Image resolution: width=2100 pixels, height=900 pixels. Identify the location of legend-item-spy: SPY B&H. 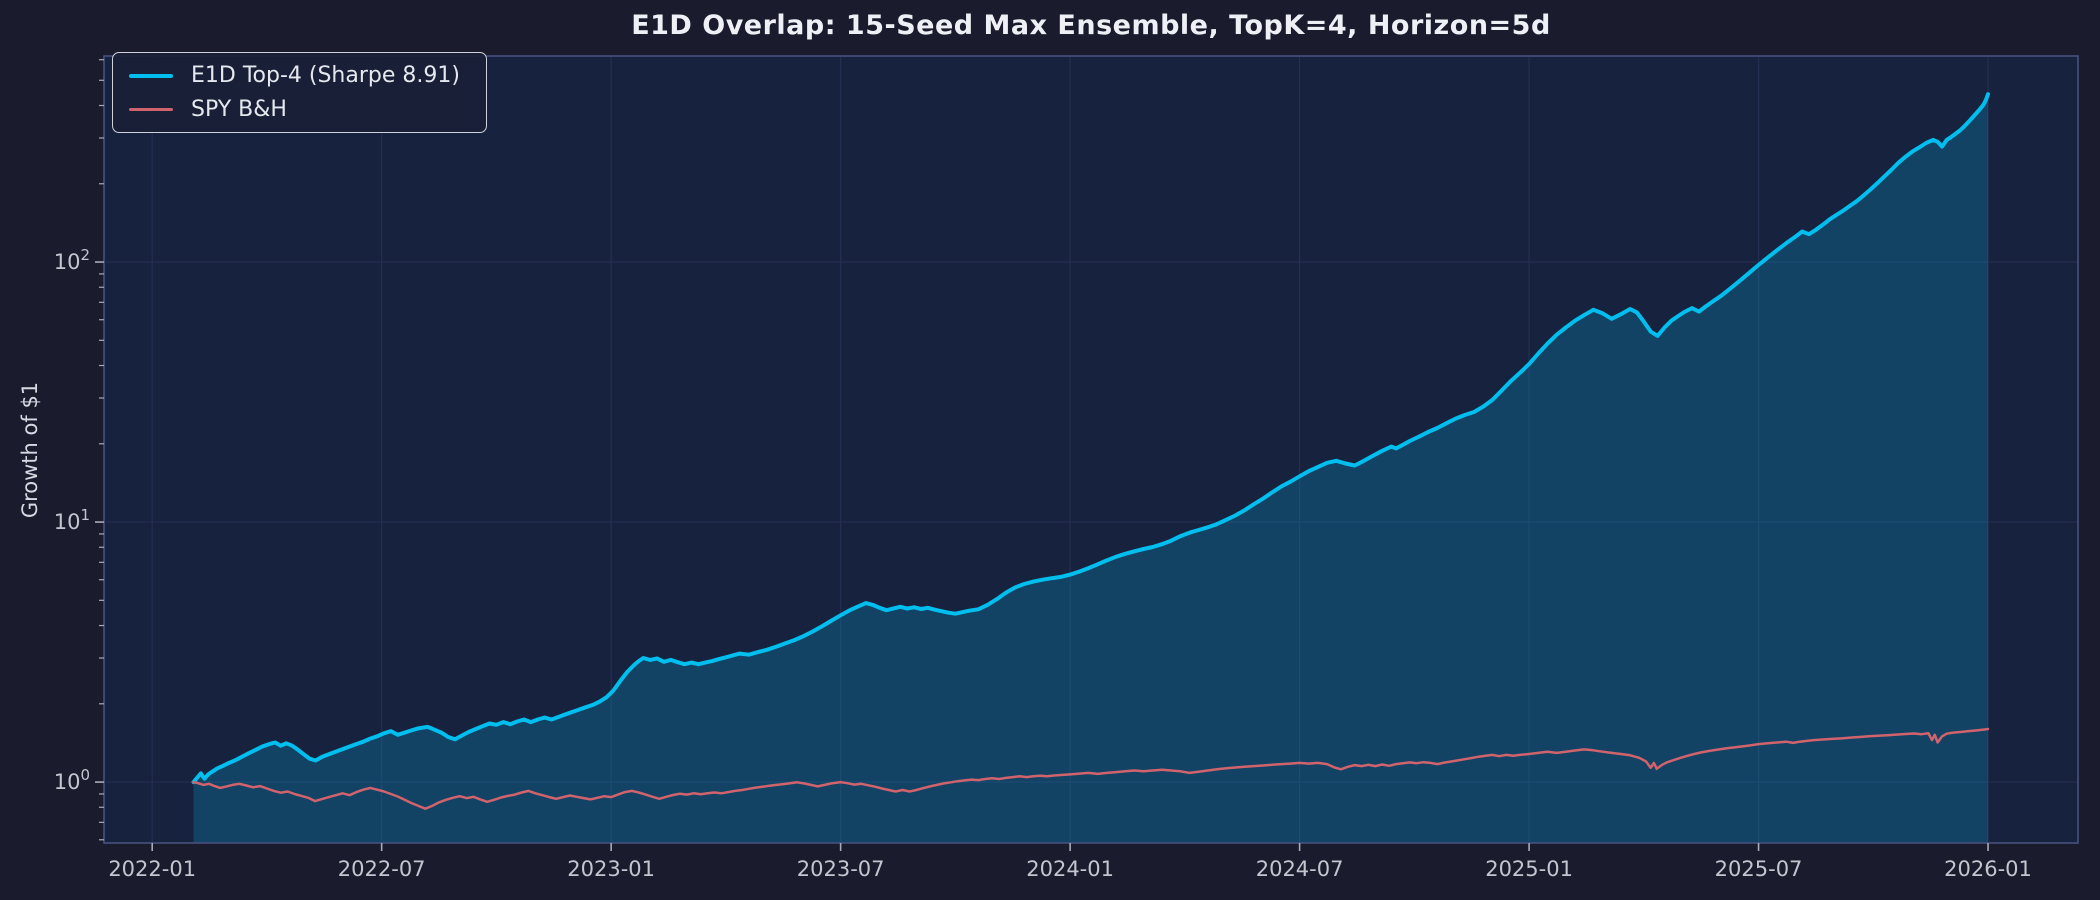
(294, 109).